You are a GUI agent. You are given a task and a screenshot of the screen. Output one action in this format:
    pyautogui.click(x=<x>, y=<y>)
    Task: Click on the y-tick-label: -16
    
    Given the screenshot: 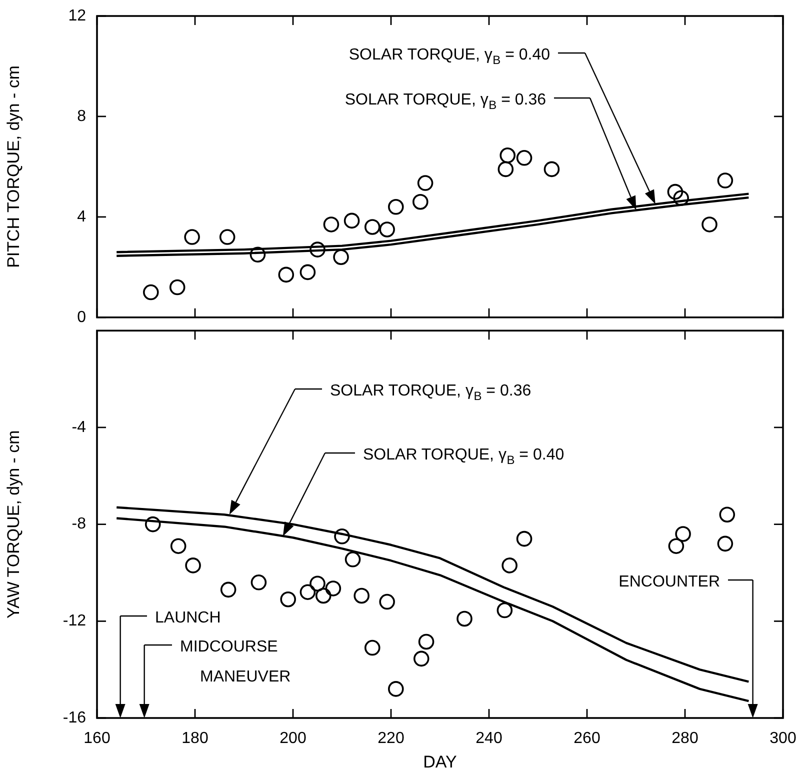 What is the action you would take?
    pyautogui.click(x=74, y=717)
    